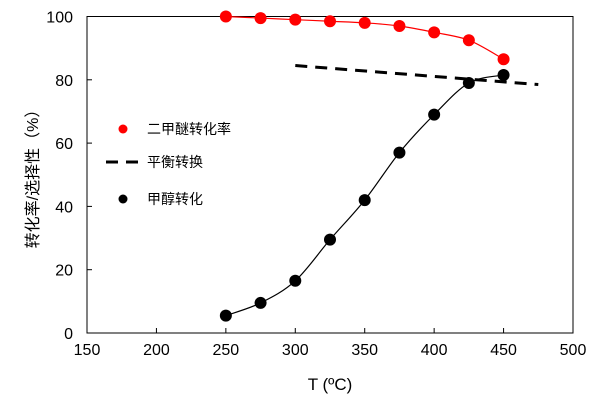  Describe the element at coordinates (189, 129) in the screenshot. I see `legend-label: 二甲醚转化率` at that location.